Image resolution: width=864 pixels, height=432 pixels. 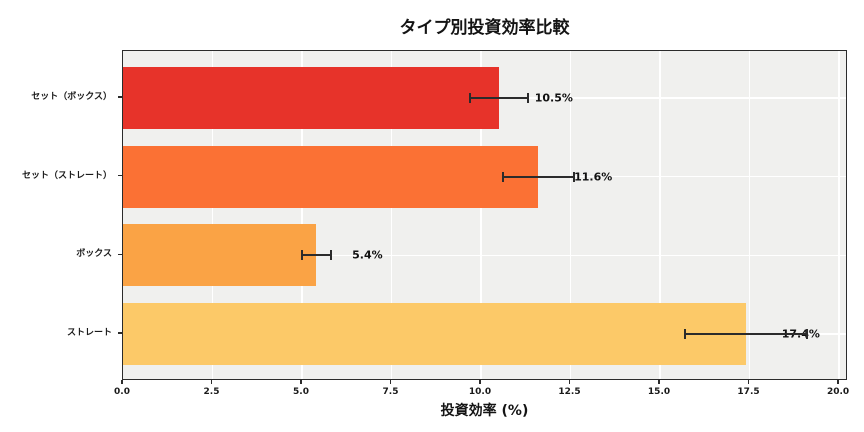 I want to click on bar-value-label: 5.4%, so click(x=367, y=255).